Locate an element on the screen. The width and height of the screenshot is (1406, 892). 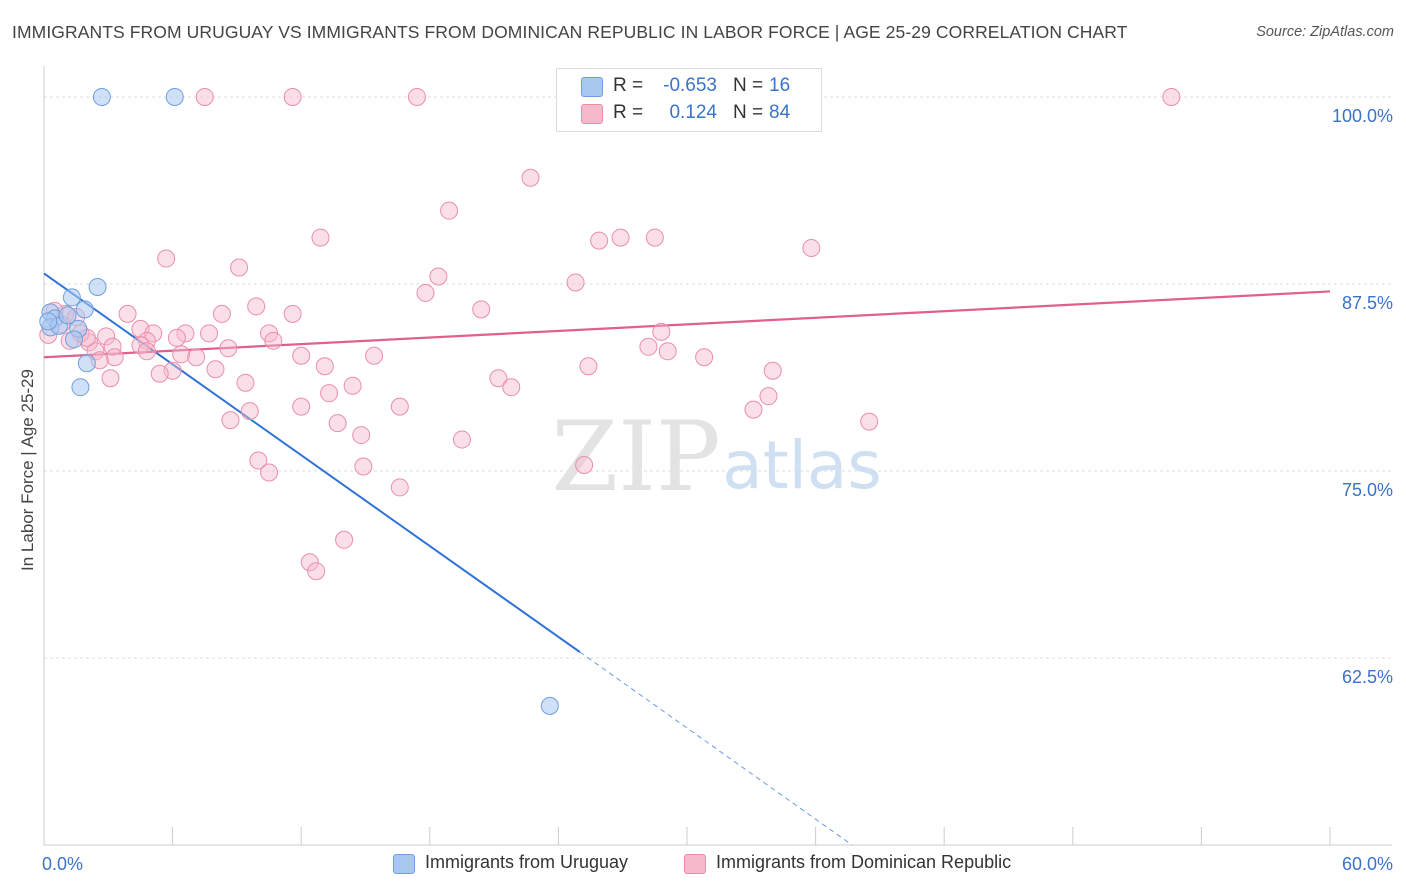
y-tick-label: 87.5% is located at coordinates (1367, 303).